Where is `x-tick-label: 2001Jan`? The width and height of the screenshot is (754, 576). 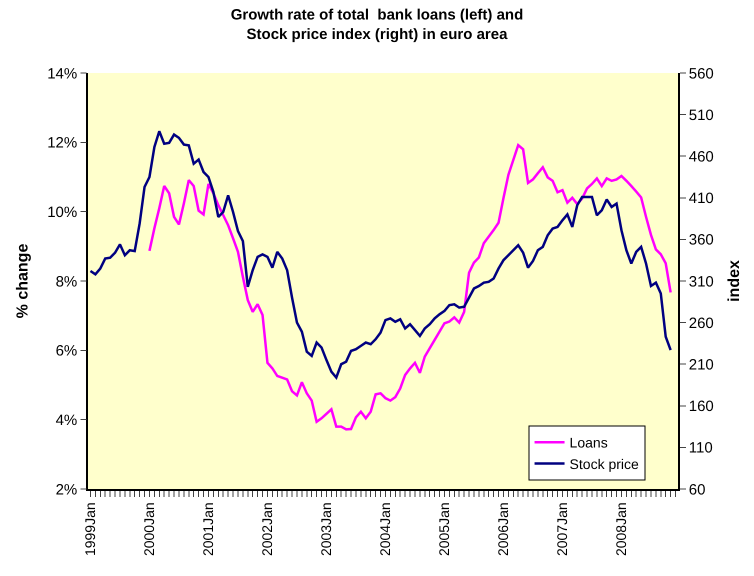 x-tick-label: 2001Jan is located at coordinates (208, 529).